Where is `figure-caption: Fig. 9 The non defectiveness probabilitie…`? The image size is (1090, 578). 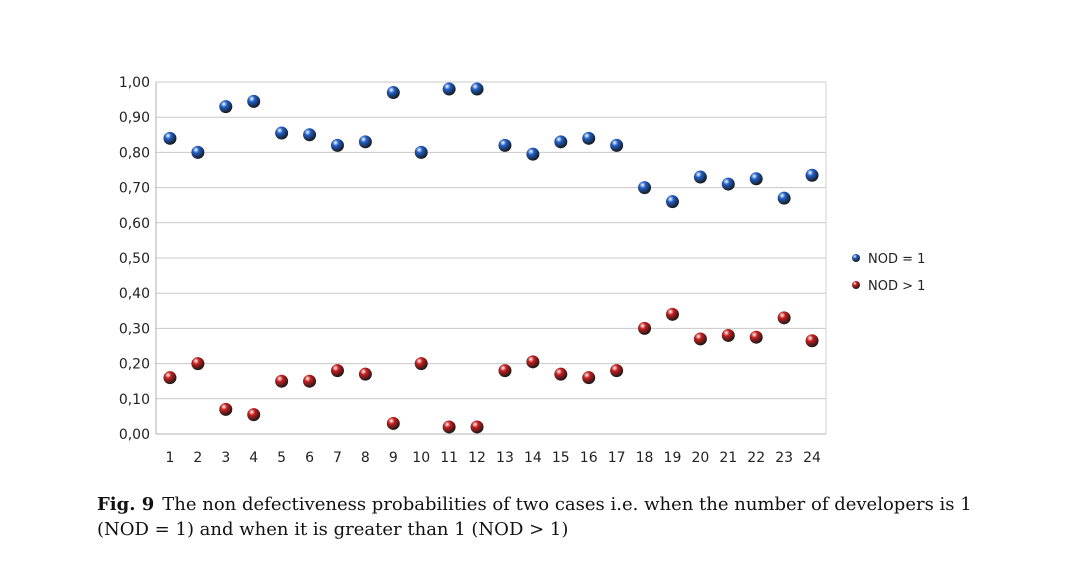
figure-caption: Fig. 9 The non defectiveness probabilitie… is located at coordinates (562, 517).